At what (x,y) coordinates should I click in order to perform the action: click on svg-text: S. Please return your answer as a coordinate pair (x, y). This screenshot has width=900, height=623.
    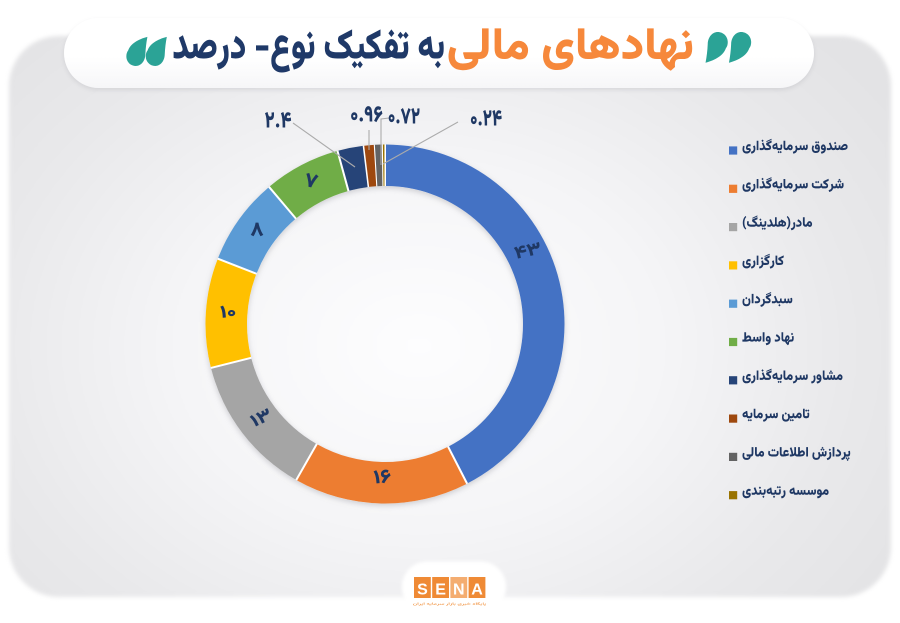
    Looking at the image, I should click on (422, 590).